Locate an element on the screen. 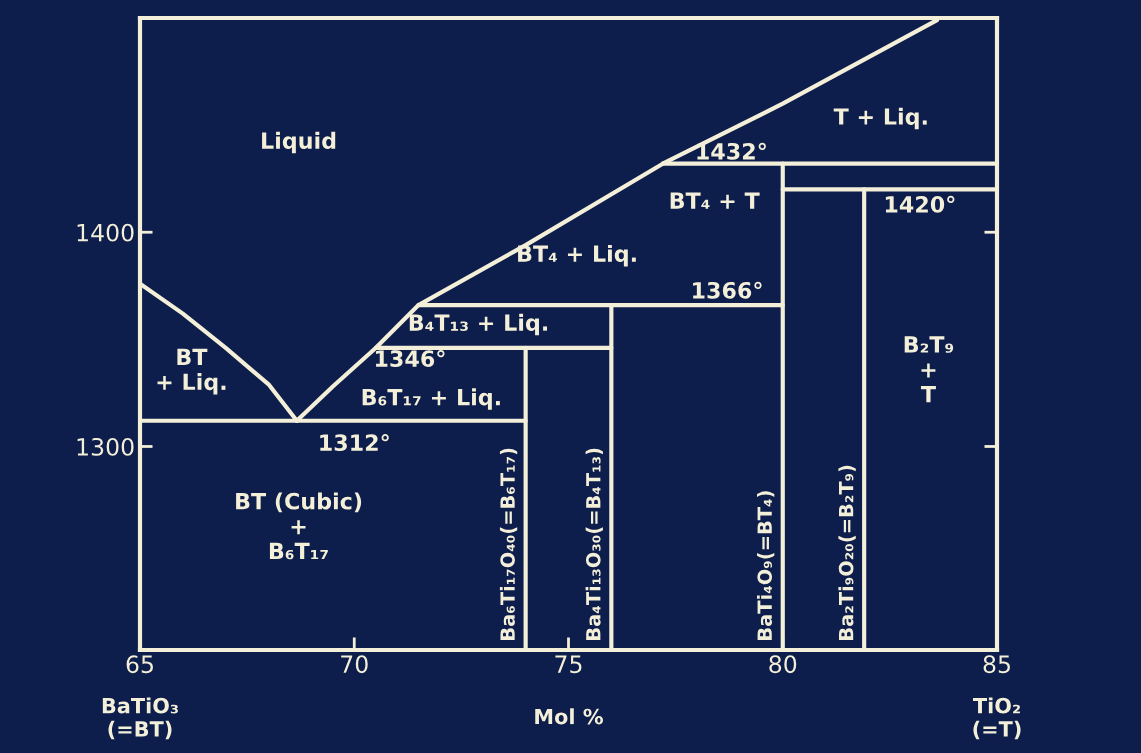 The height and width of the screenshot is (753, 1141). x-tick-label: 65 is located at coordinates (139, 664).